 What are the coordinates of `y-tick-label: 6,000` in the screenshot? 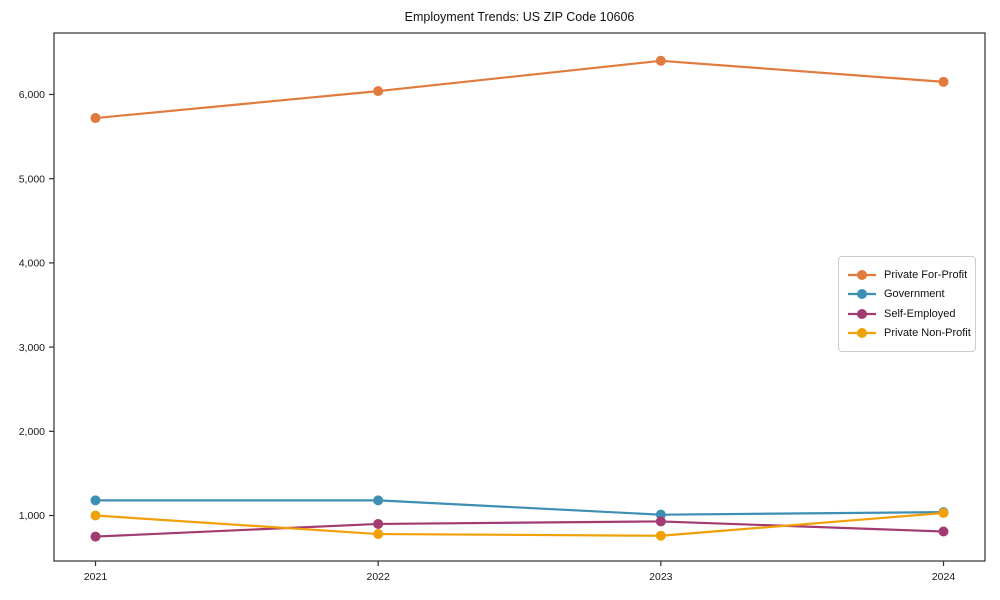 It's located at (32, 95).